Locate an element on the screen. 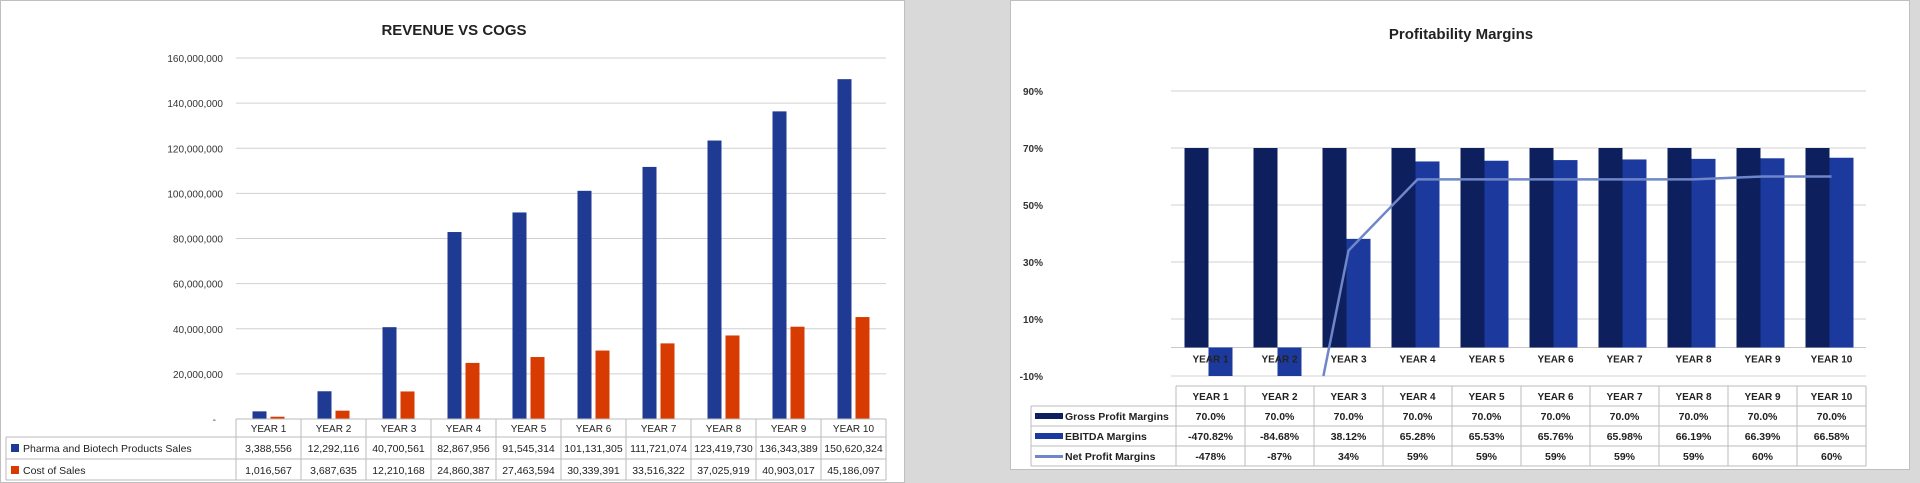  axis-category-label: YEAR 9 is located at coordinates (1762, 360).